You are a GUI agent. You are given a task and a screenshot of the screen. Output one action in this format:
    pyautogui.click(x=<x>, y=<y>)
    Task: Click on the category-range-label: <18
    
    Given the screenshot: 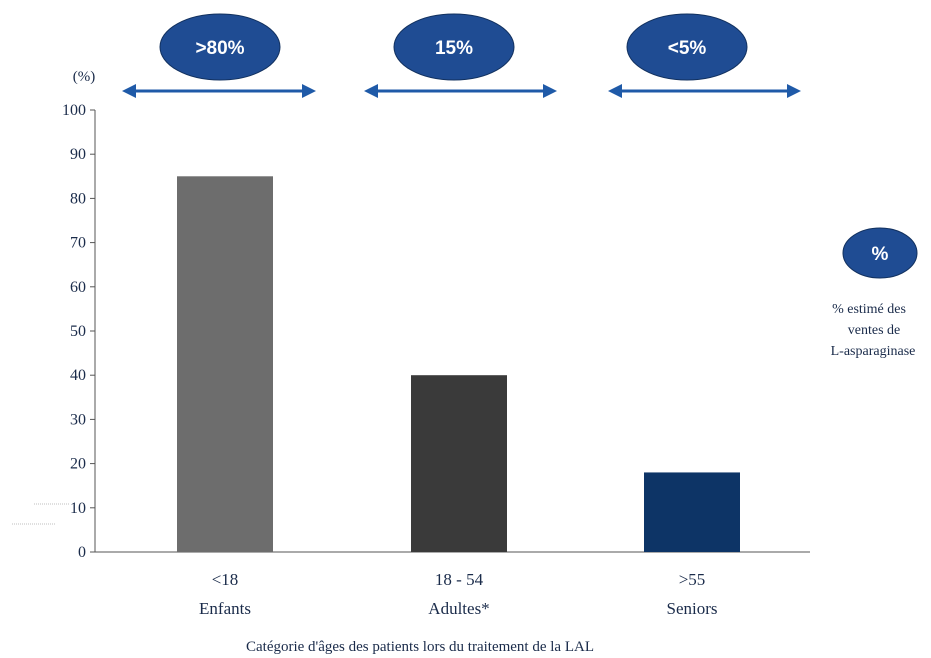 What is the action you would take?
    pyautogui.click(x=225, y=579)
    